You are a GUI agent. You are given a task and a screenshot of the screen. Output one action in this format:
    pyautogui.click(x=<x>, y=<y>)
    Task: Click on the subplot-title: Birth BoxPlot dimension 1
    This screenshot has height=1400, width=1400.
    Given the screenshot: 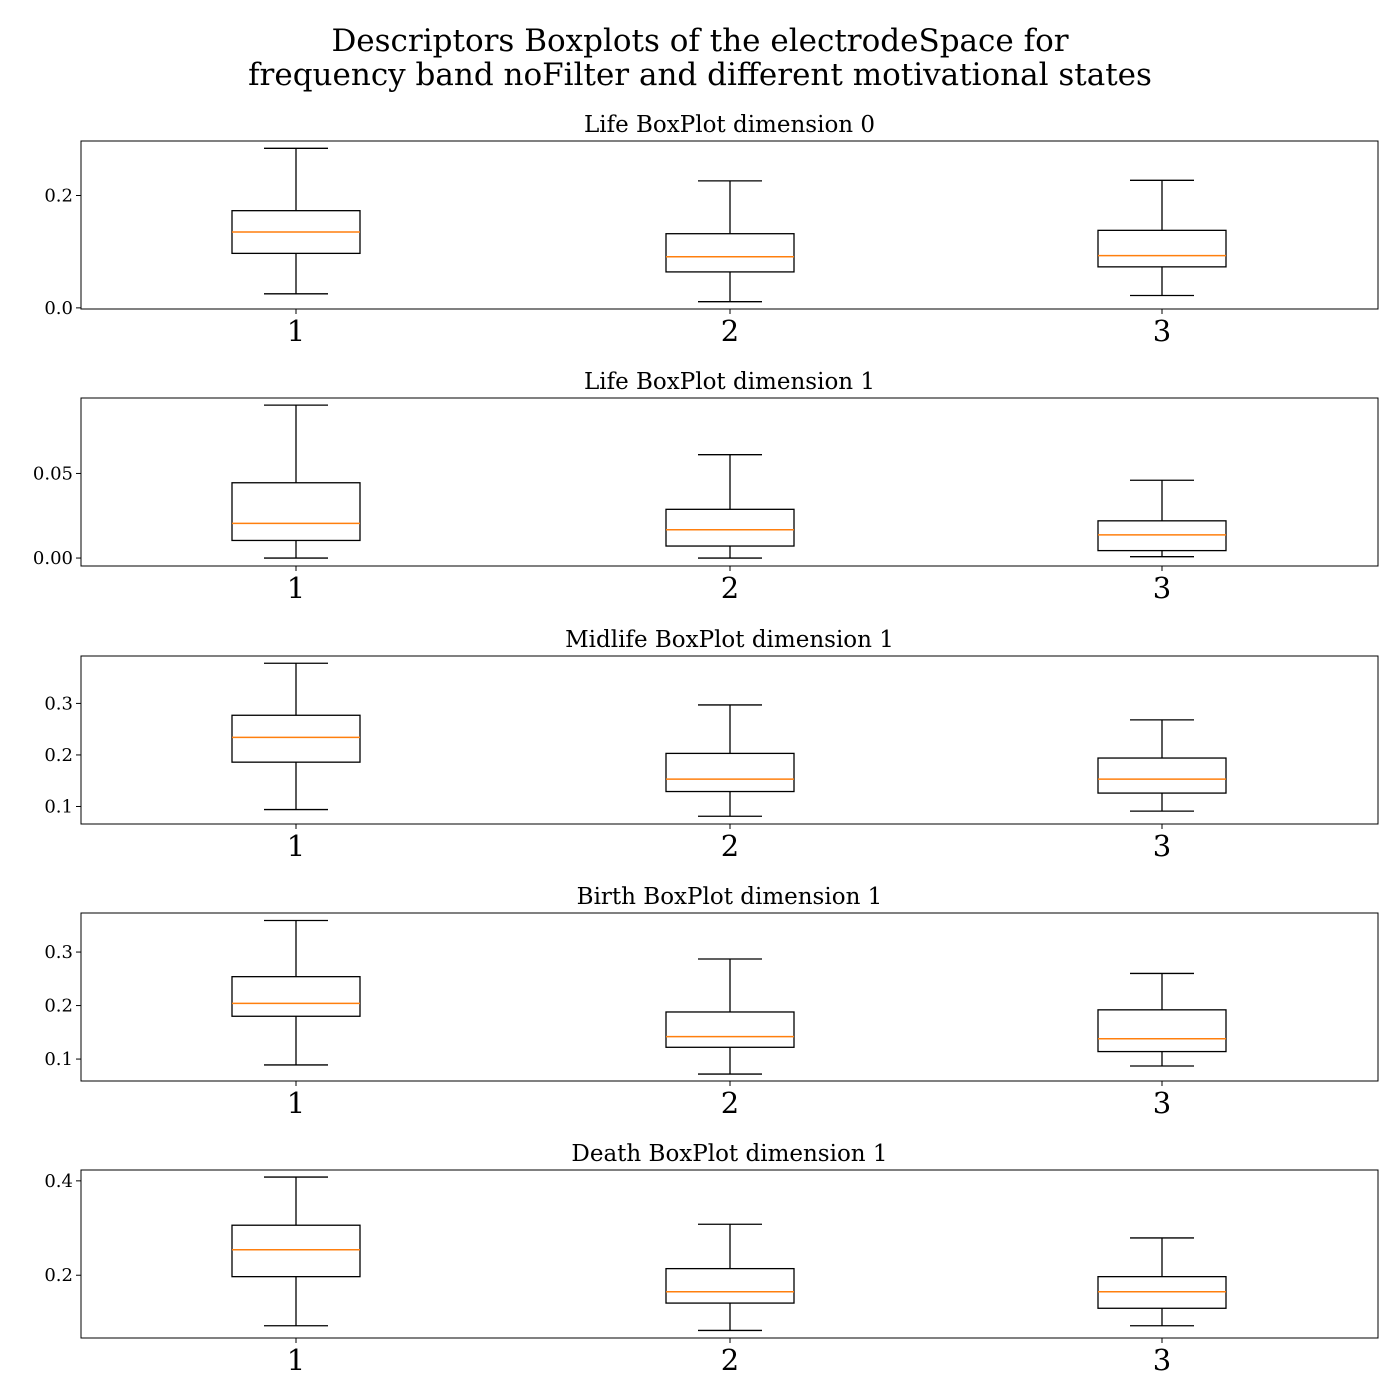 What is the action you would take?
    pyautogui.click(x=730, y=897)
    